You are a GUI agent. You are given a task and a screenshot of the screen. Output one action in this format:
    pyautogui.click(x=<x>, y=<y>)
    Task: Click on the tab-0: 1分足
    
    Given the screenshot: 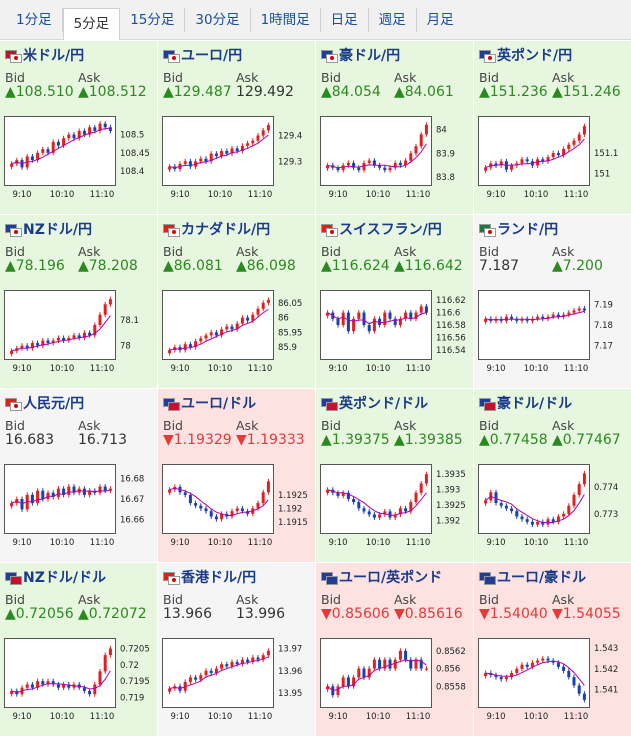 What is the action you would take?
    pyautogui.click(x=34, y=19)
    